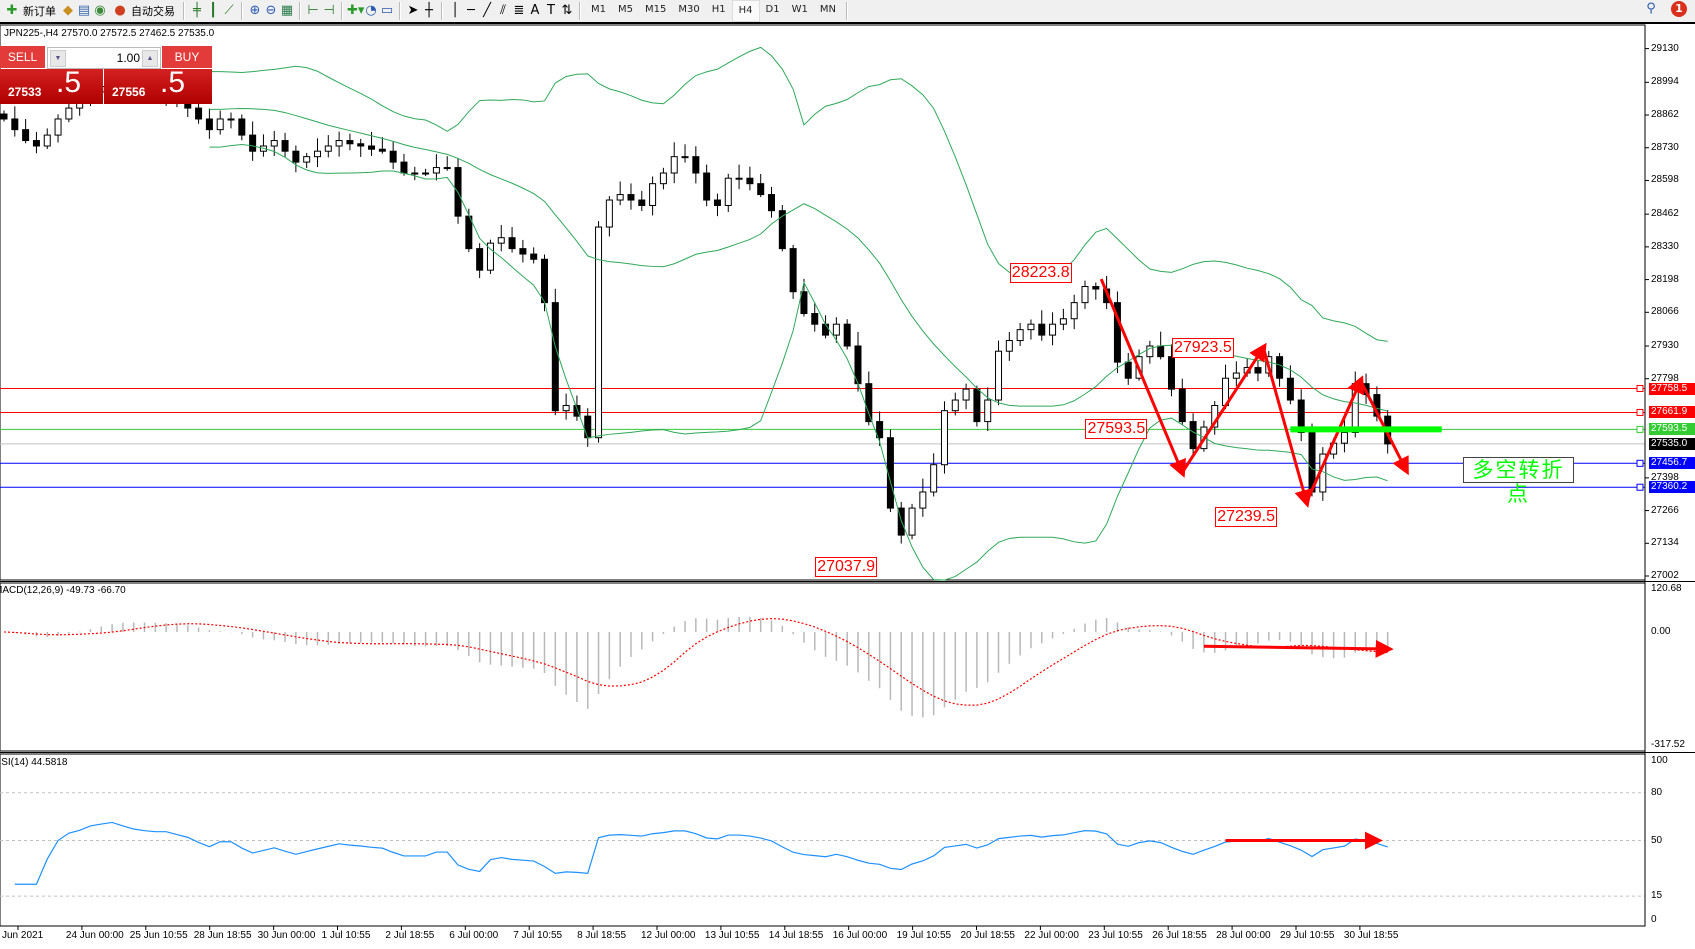 This screenshot has height=949, width=1695. Describe the element at coordinates (22, 57) in the screenshot. I see `sell-button: SELL` at that location.